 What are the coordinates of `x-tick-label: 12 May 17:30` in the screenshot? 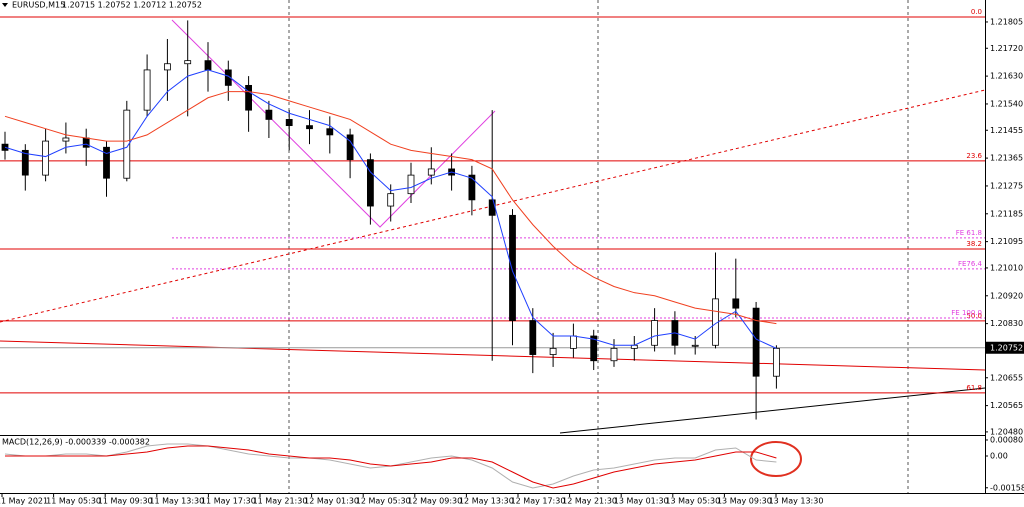 It's located at (538, 501).